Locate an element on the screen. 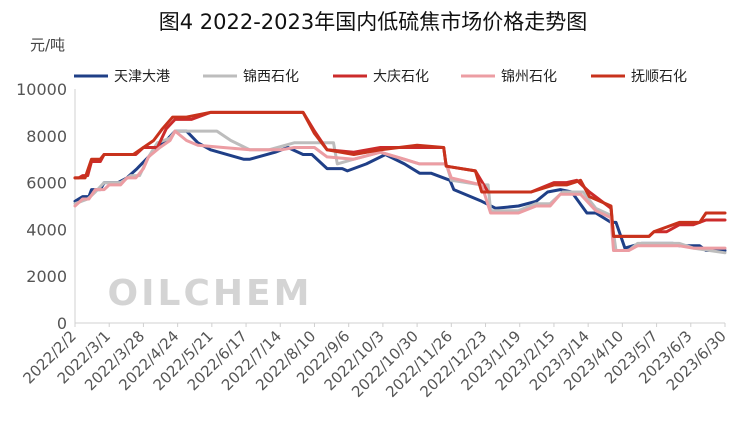 This screenshot has width=746, height=428. legend-label: 锦西石化 is located at coordinates (271, 76).